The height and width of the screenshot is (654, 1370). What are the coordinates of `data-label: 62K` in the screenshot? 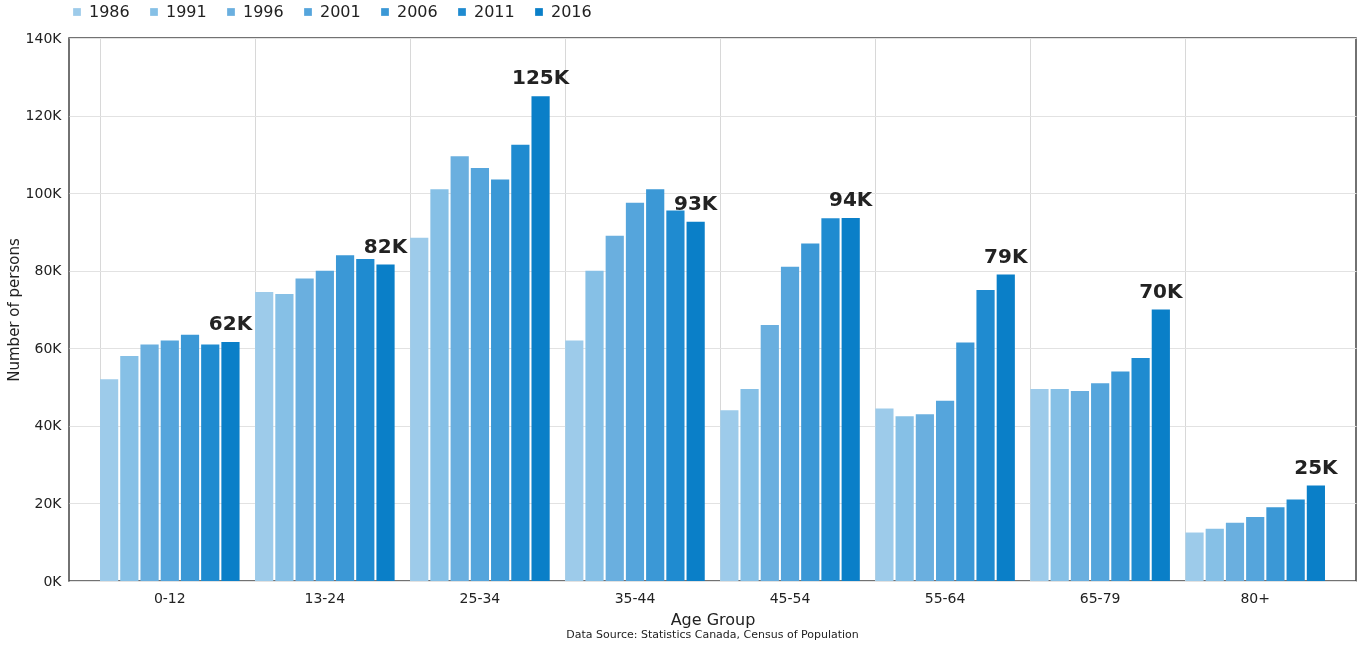 It's located at (231, 323).